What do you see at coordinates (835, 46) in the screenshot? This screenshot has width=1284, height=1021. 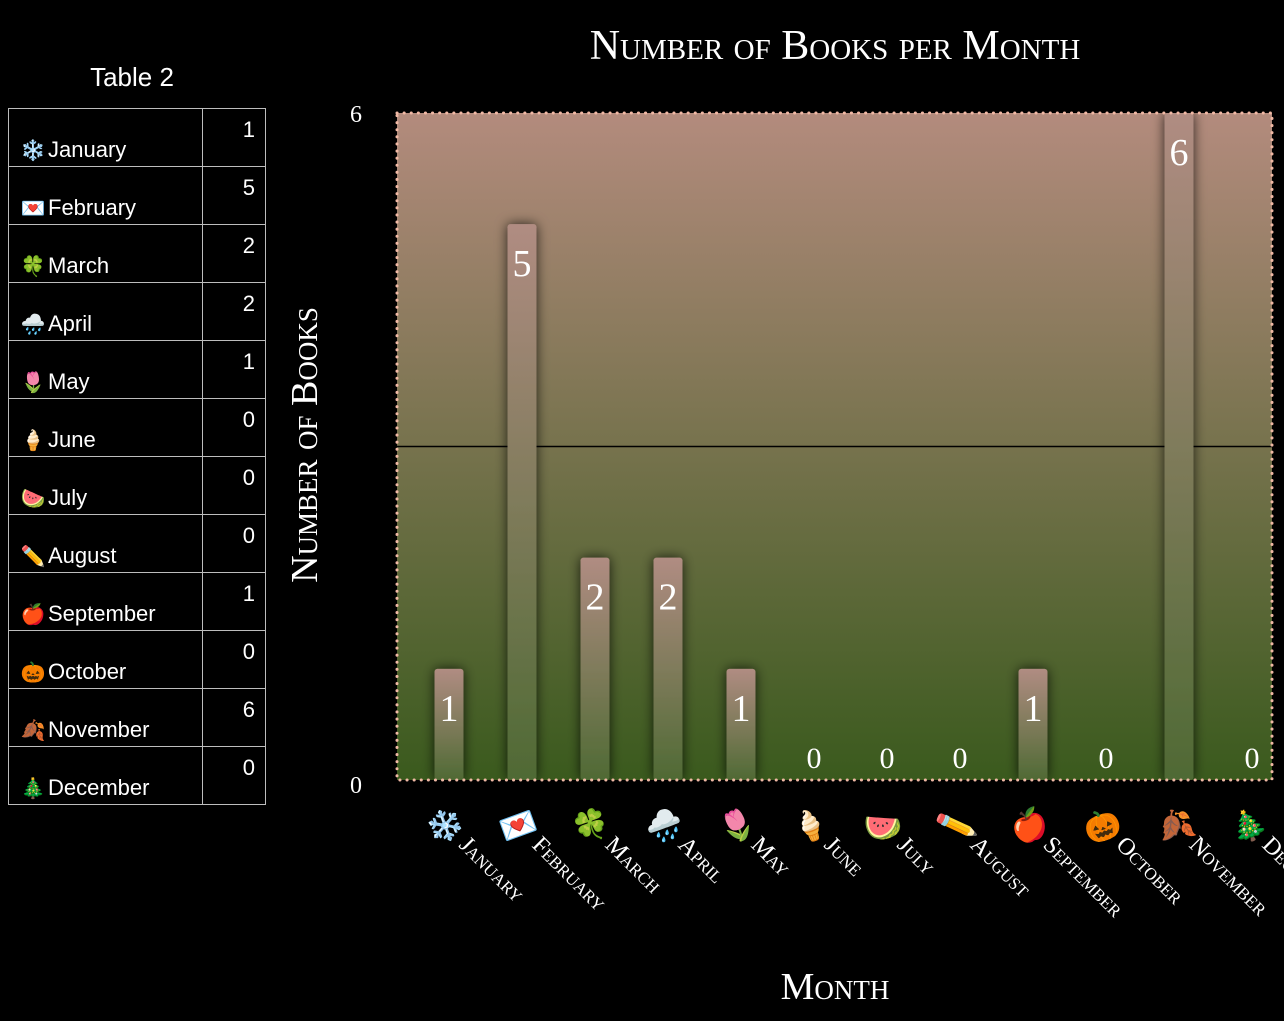 I see `chart-title: Number of Books per Month` at bounding box center [835, 46].